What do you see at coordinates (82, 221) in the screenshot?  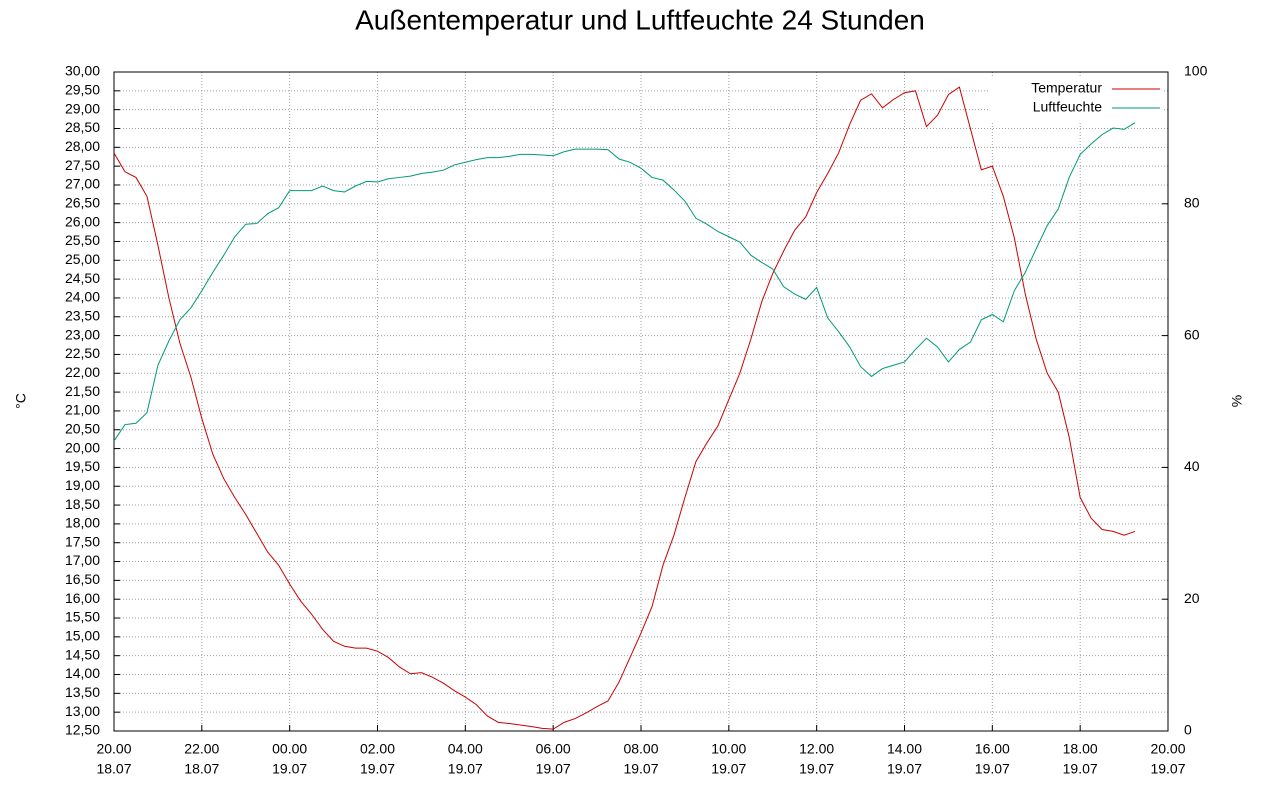 I see `y-tick-label: 26,00` at bounding box center [82, 221].